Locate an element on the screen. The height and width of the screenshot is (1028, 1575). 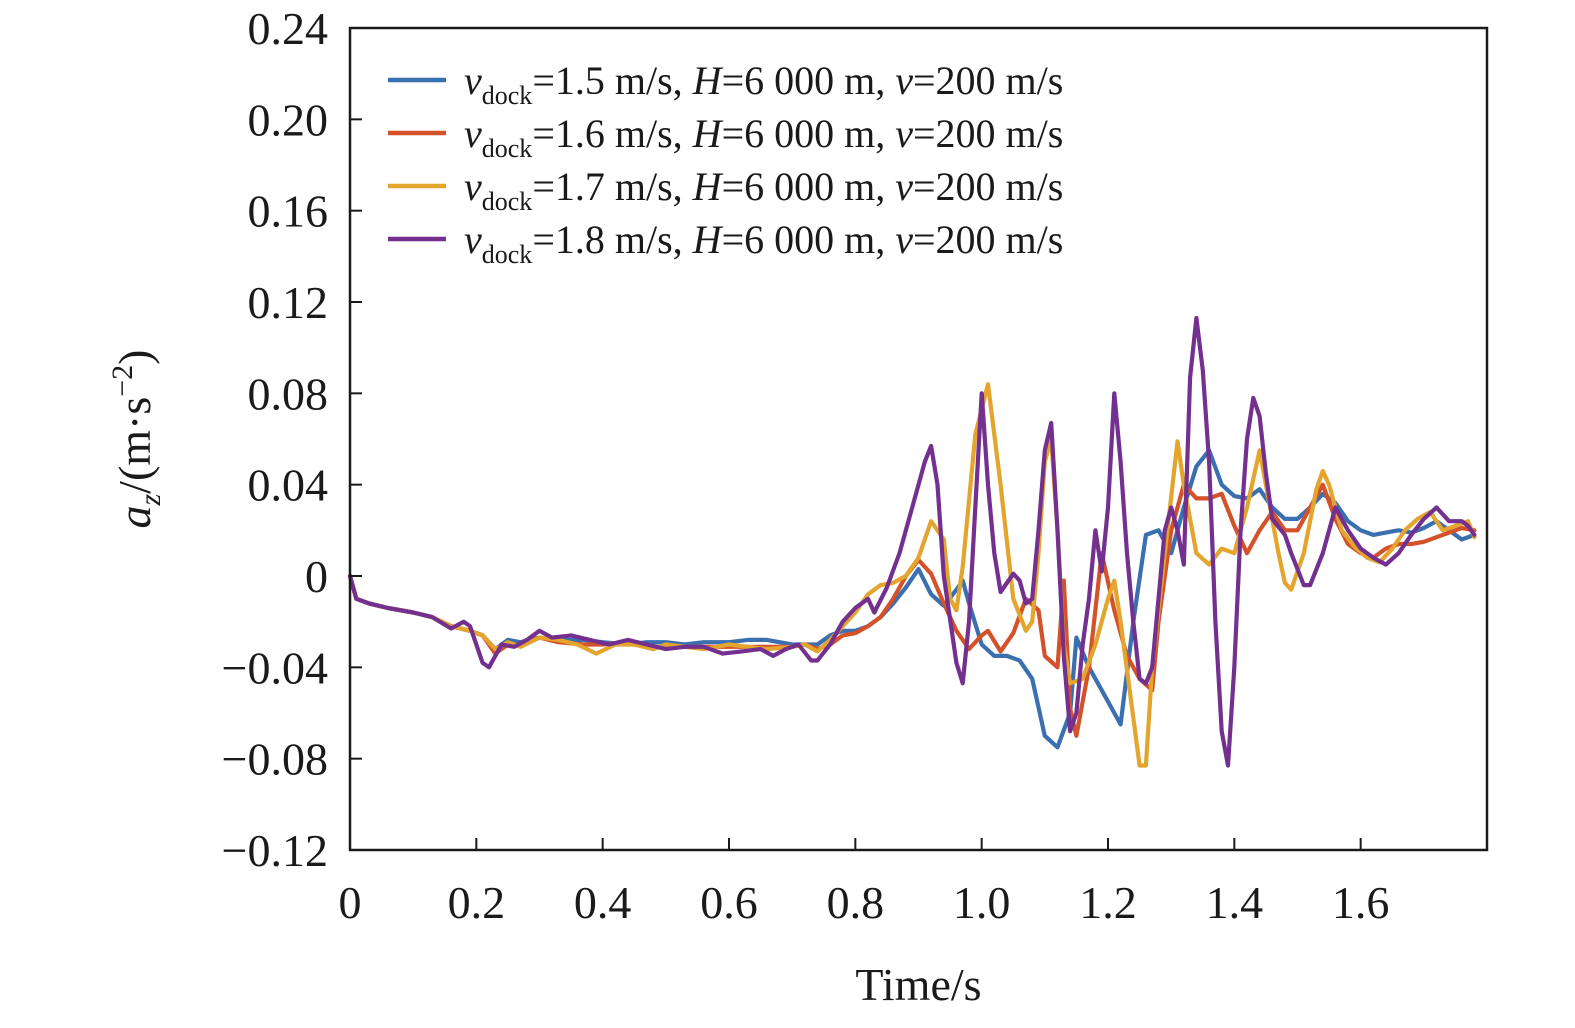
y-axis-label-close: ) is located at coordinates (134, 356).